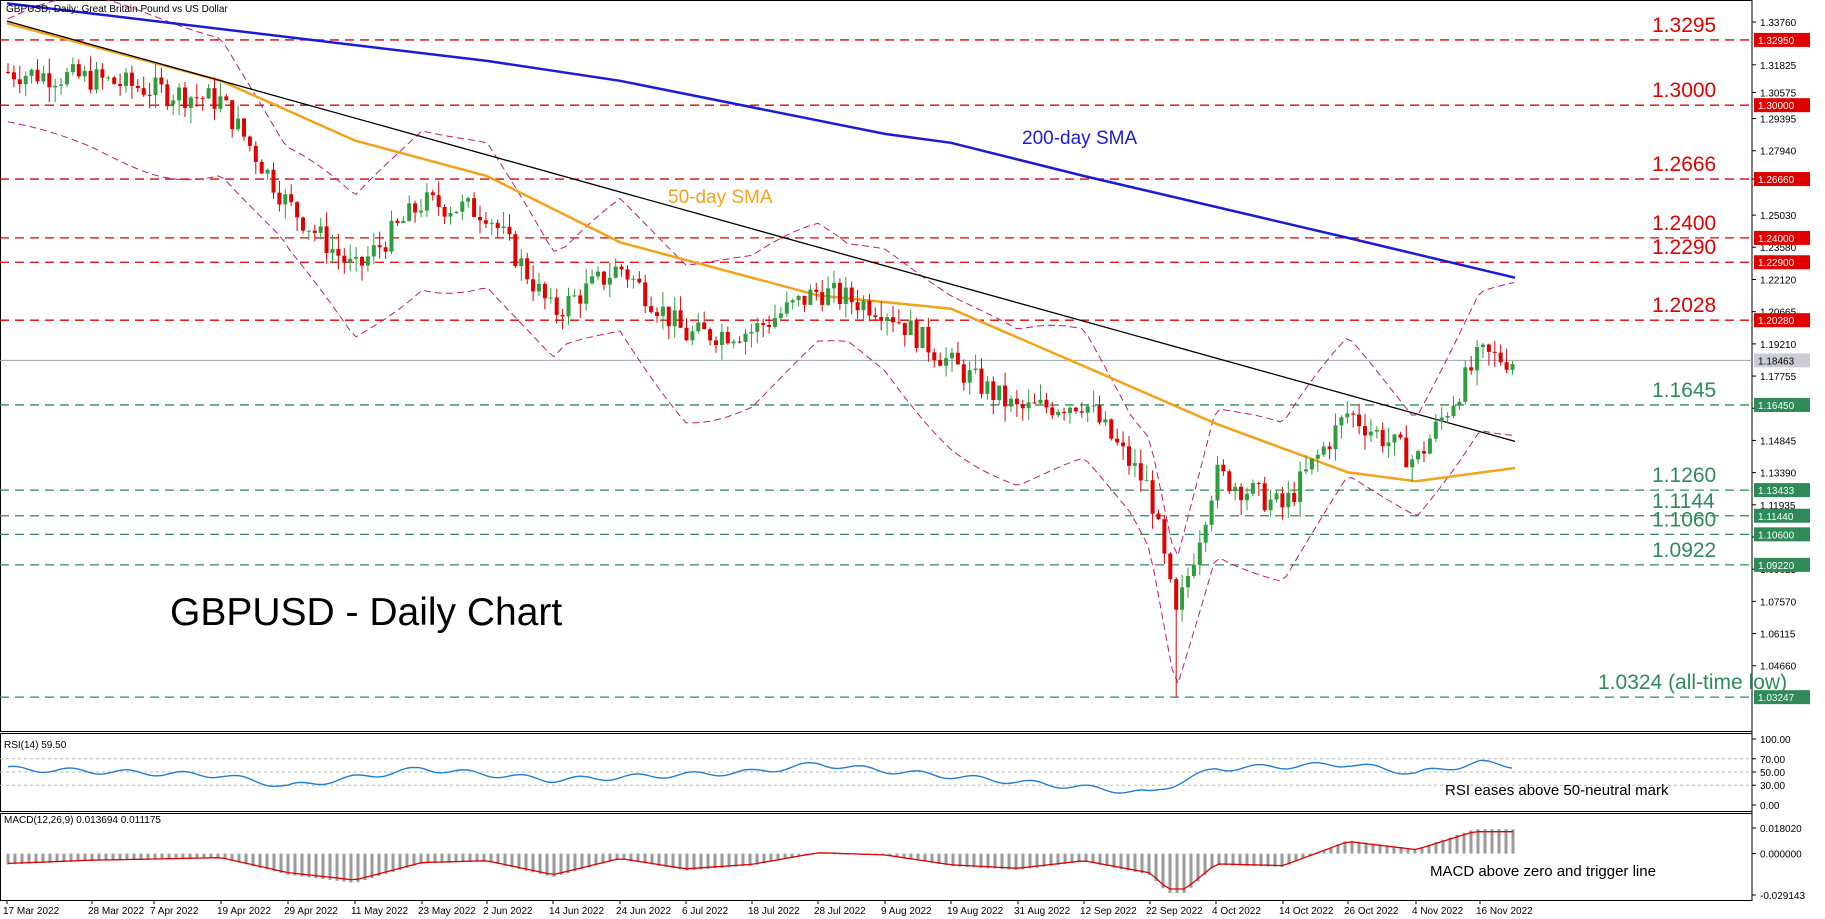 The height and width of the screenshot is (919, 1825). What do you see at coordinates (1778, 345) in the screenshot?
I see `price-tick-label: 1.19210` at bounding box center [1778, 345].